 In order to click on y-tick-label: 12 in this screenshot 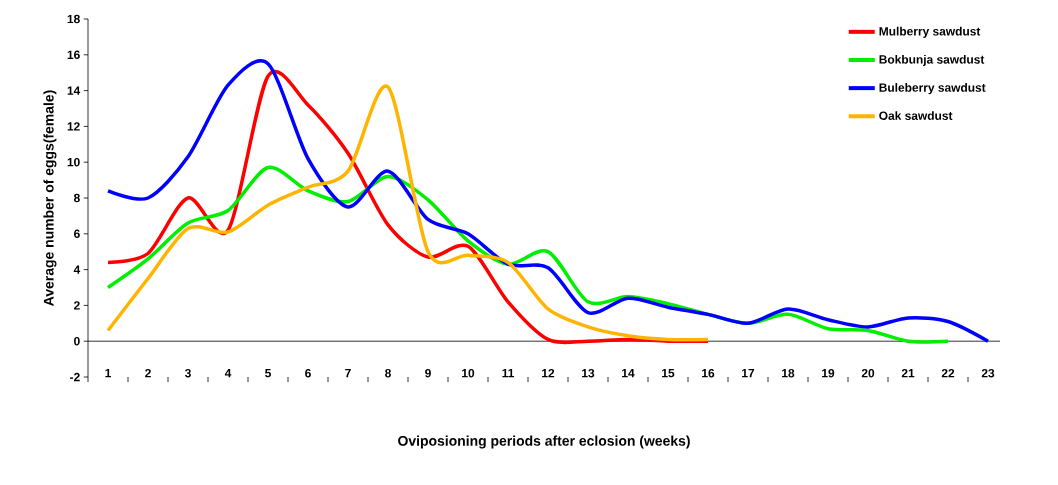, I will do `click(73, 126)`.